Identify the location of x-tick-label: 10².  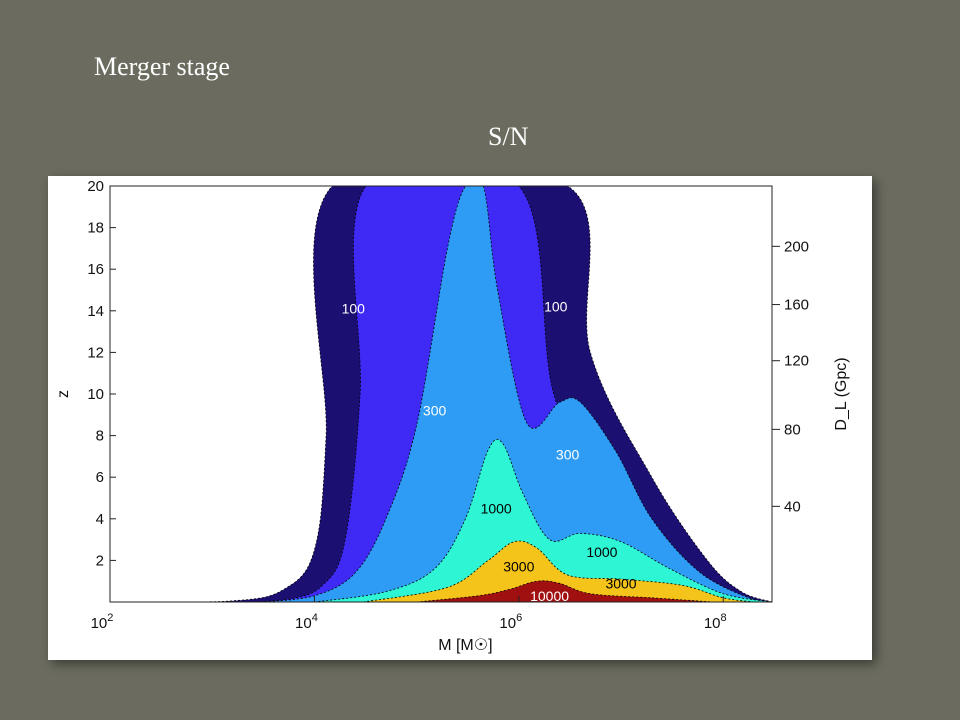
(102, 622).